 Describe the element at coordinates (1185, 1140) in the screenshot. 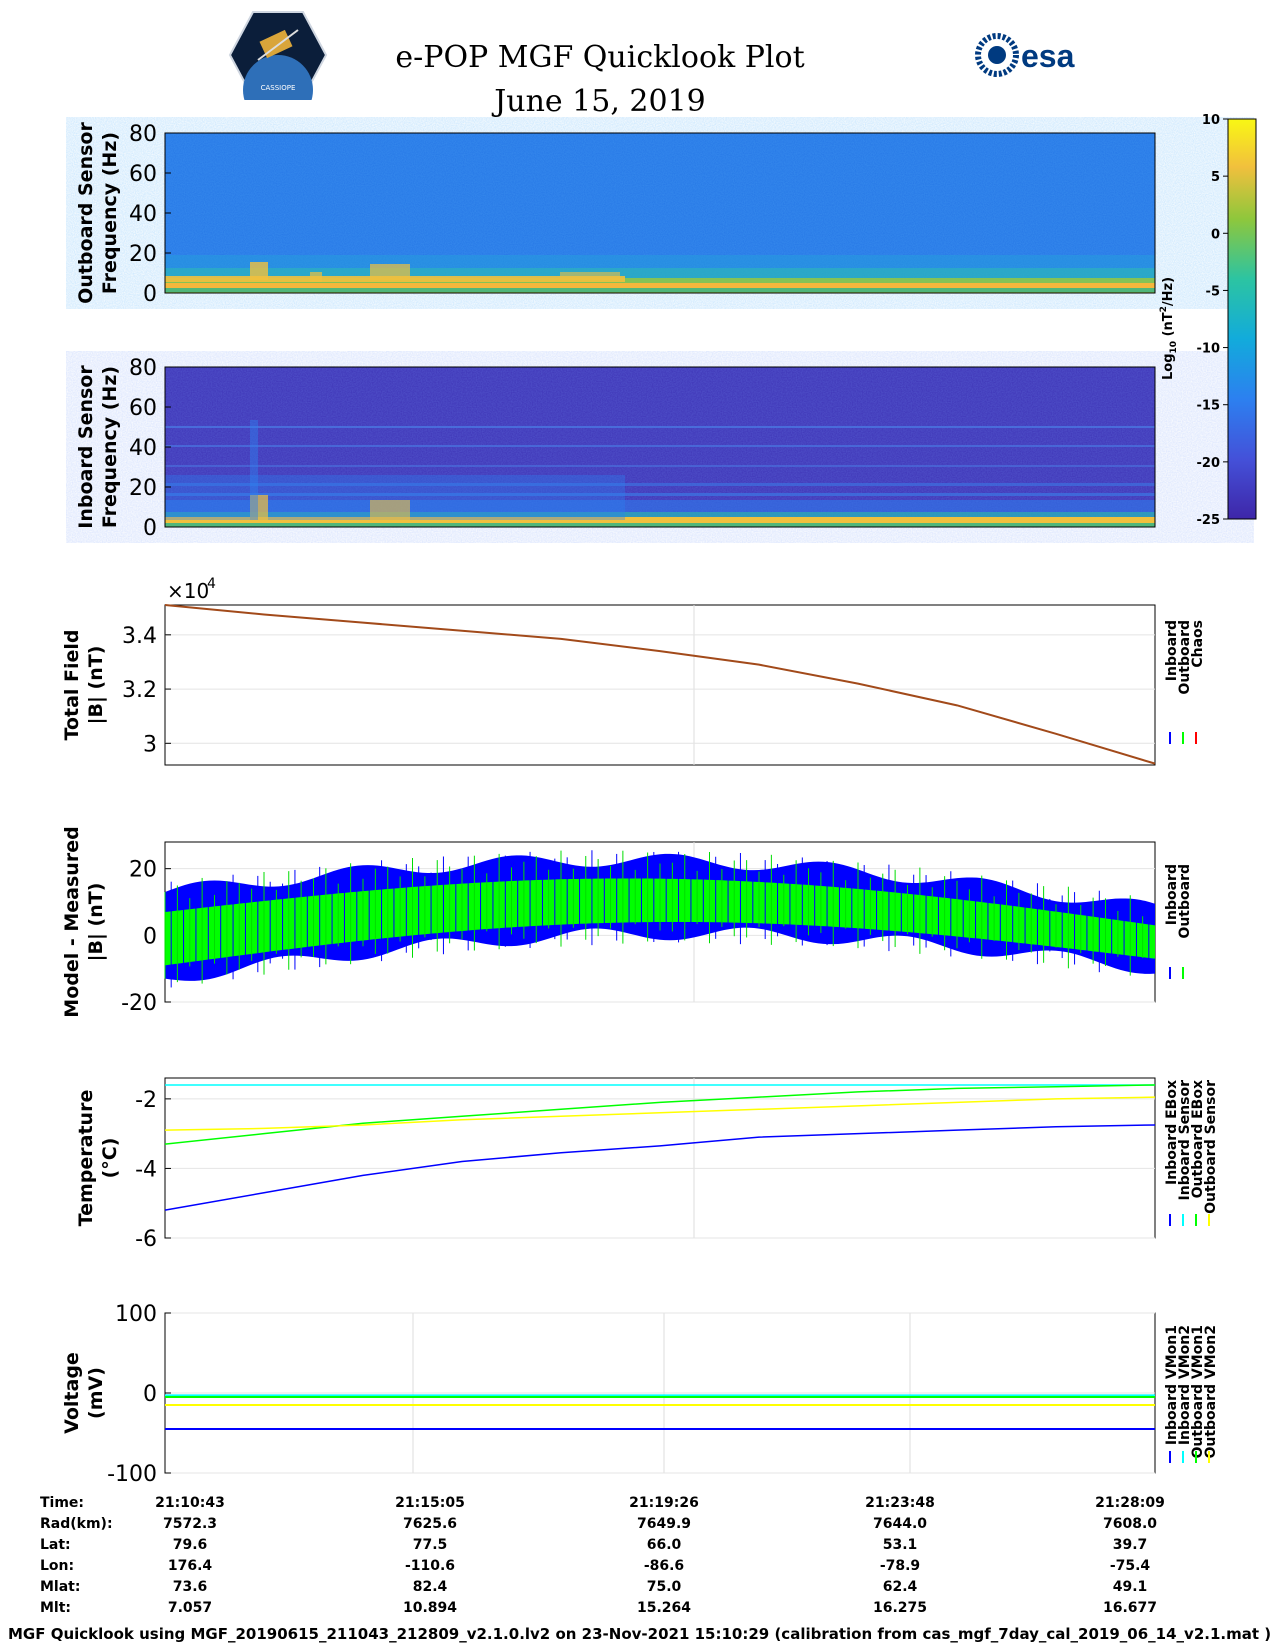

I see `temperature-legend-label: Inboard Sensor` at that location.